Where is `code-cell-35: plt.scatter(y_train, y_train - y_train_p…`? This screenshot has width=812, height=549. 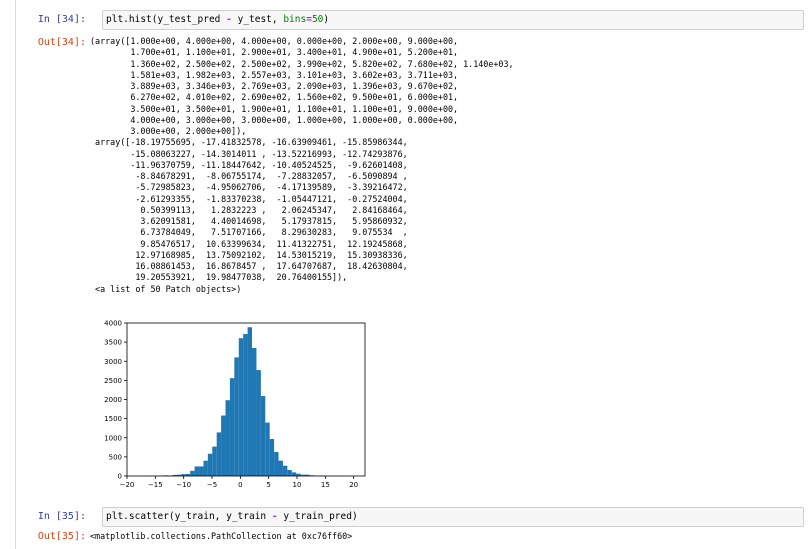 code-cell-35: plt.scatter(y_train, y_train - y_train_p… is located at coordinates (453, 517).